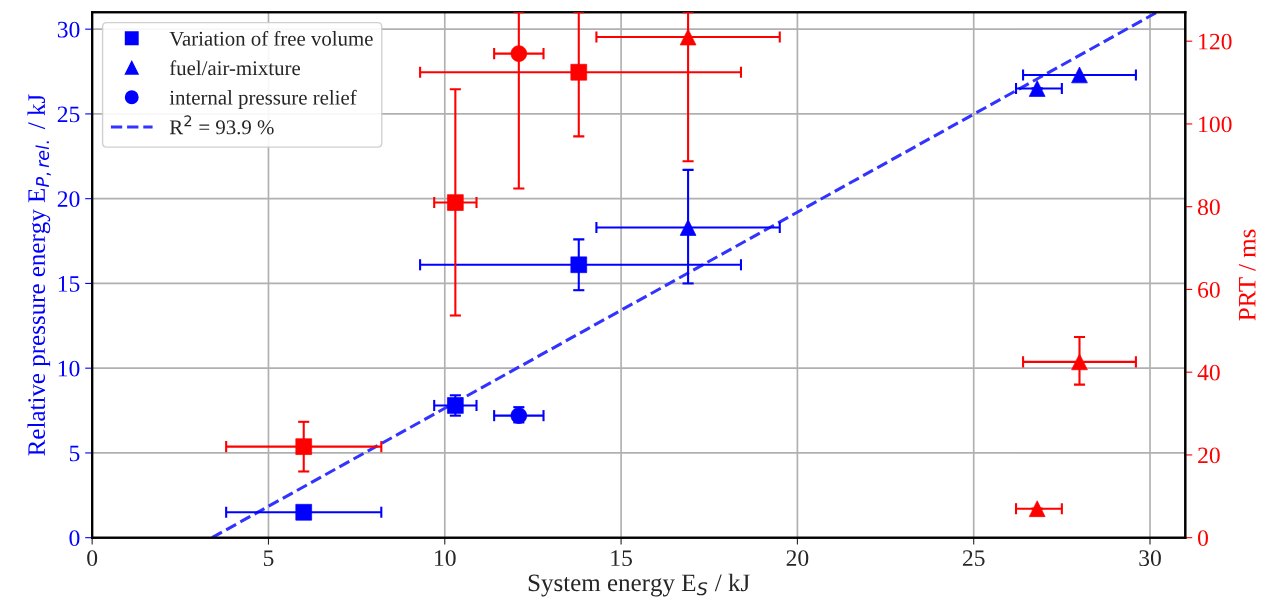 The image size is (1280, 611). I want to click on x-tick-label: 30, so click(1150, 558).